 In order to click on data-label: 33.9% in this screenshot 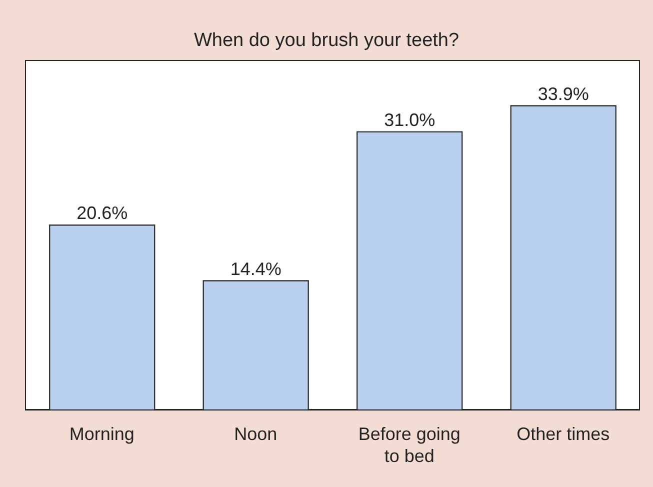, I will do `click(563, 94)`.